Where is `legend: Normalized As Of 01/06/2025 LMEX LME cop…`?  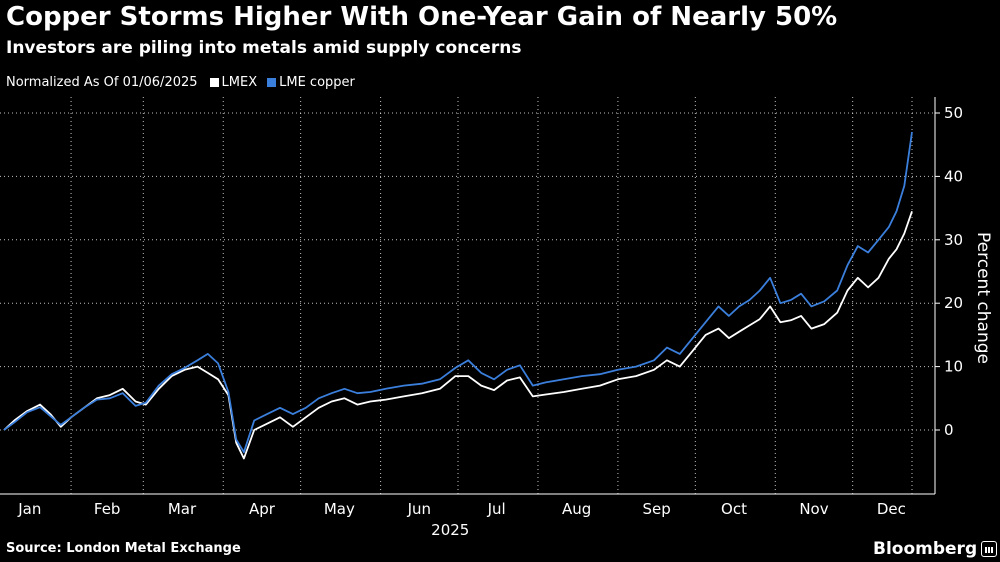 legend: Normalized As Of 01/06/2025 LMEX LME cop… is located at coordinates (185, 82).